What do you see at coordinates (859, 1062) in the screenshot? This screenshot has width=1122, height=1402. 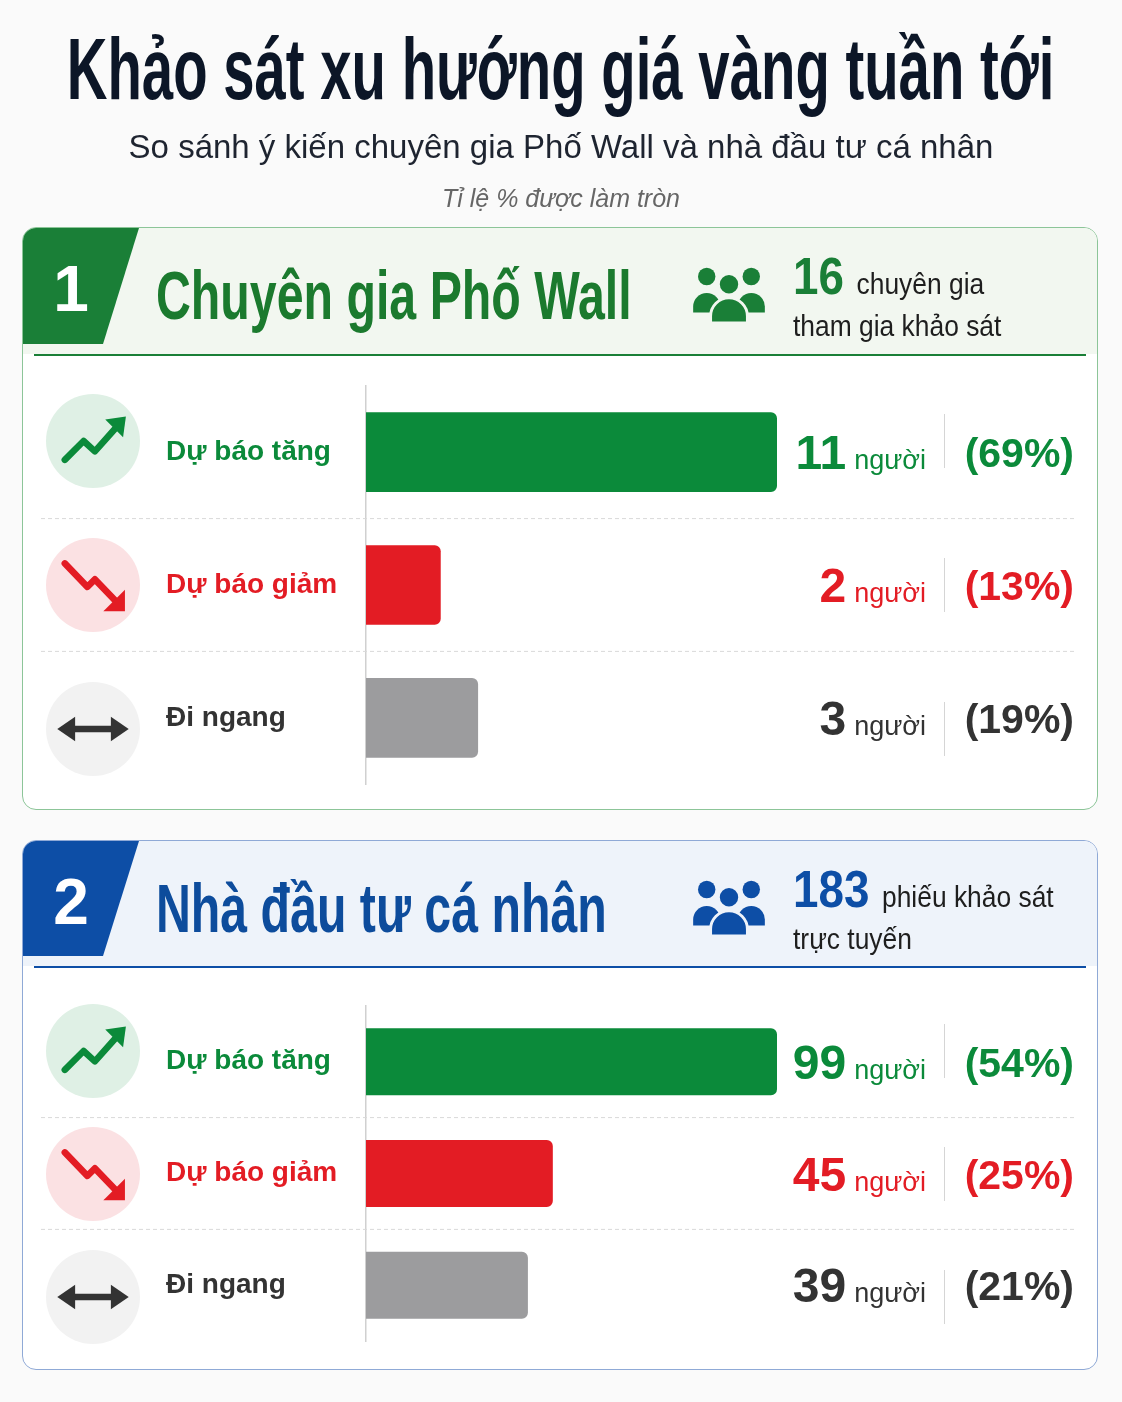 I see `data-label: 99 người` at bounding box center [859, 1062].